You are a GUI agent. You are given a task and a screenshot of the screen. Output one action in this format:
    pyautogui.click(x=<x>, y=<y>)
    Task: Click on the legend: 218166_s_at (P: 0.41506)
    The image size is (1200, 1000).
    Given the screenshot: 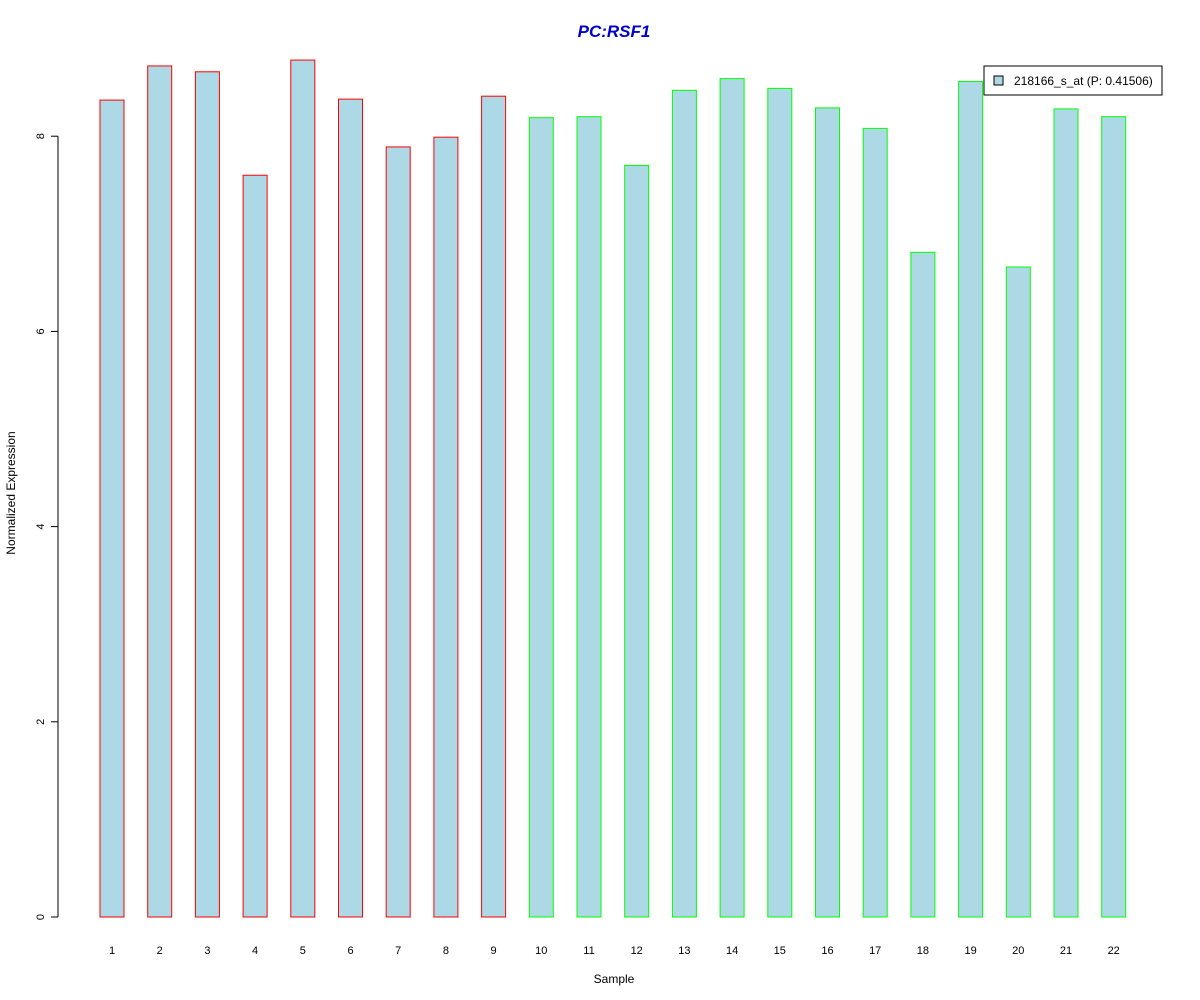 What is the action you would take?
    pyautogui.click(x=1073, y=80)
    